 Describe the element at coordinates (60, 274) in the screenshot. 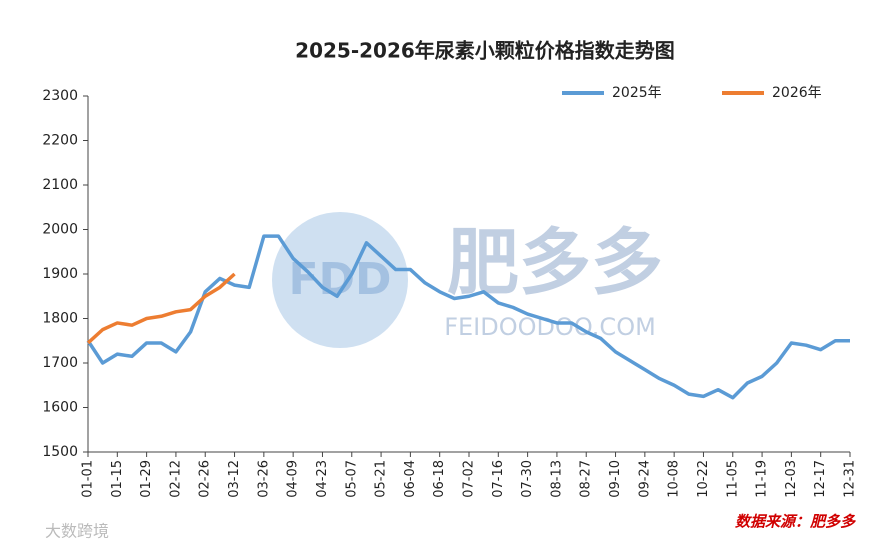

I see `y-tick-label: 1900` at that location.